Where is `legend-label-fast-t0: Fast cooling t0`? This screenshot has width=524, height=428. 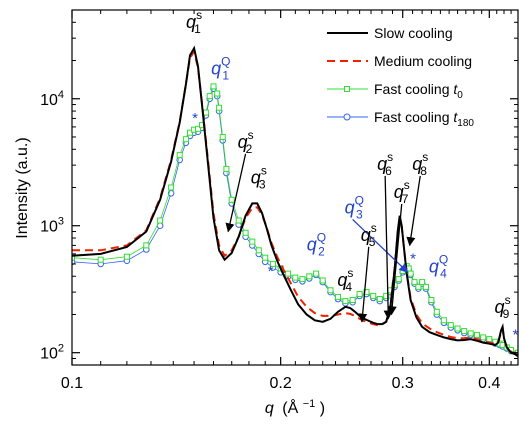
legend-label-fast-t0: Fast cooling t0 is located at coordinates (418, 91).